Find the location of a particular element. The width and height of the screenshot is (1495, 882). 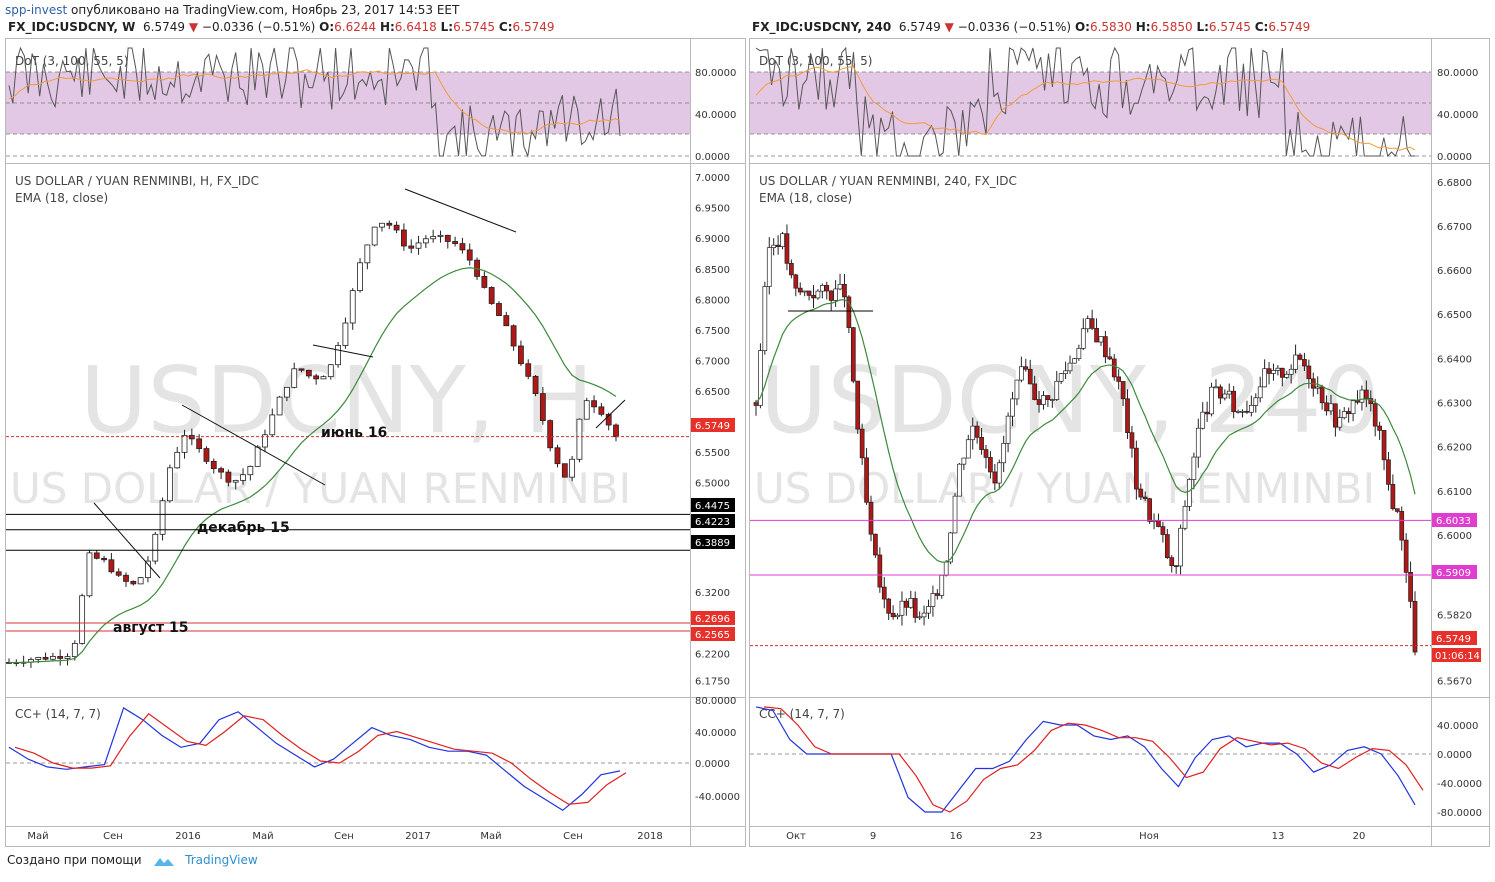

left-level-price: 6.5749 is located at coordinates (712, 426).